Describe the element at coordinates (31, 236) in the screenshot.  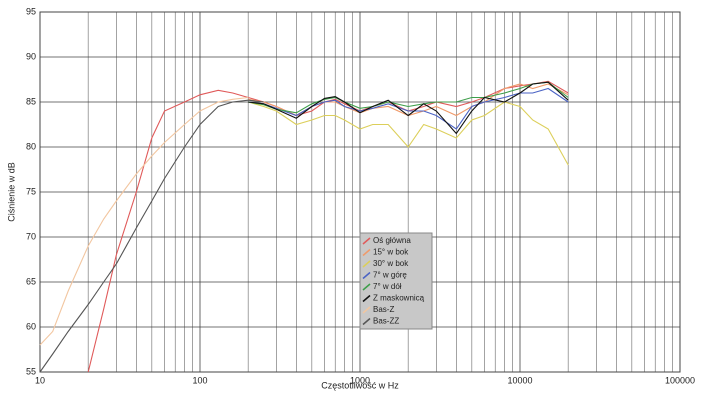
I see `y-tick-label: 70` at that location.